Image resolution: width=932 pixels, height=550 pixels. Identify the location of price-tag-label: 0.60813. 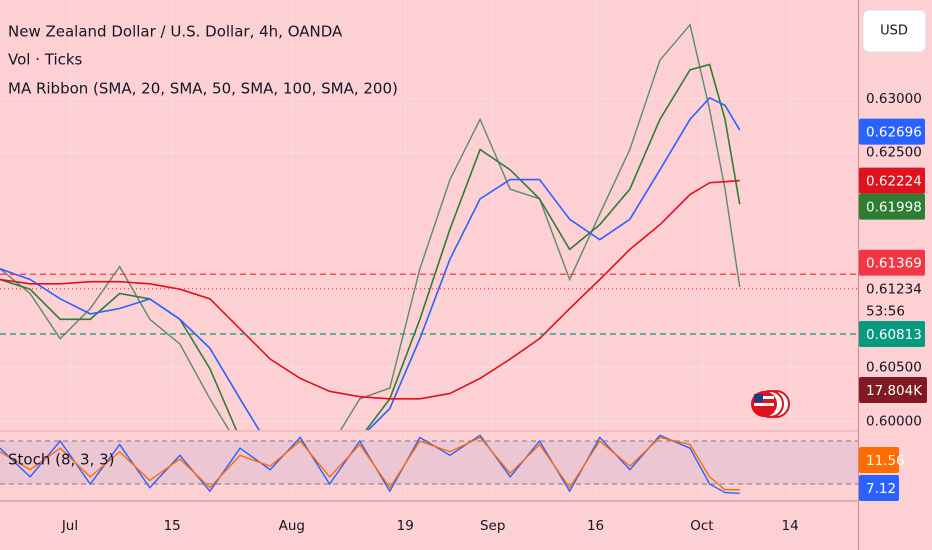
(894, 335).